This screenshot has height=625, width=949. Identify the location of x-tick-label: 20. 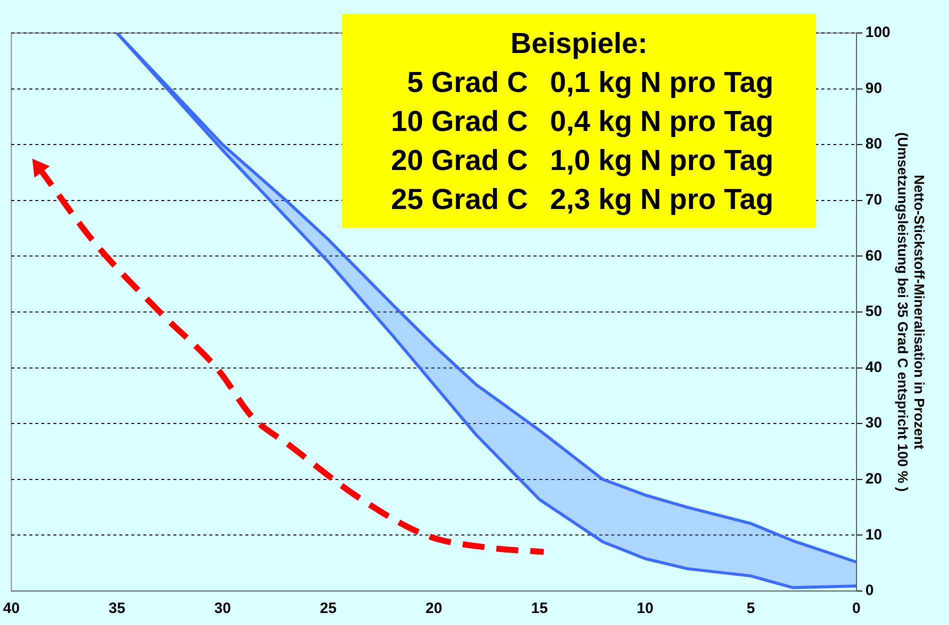
(434, 609).